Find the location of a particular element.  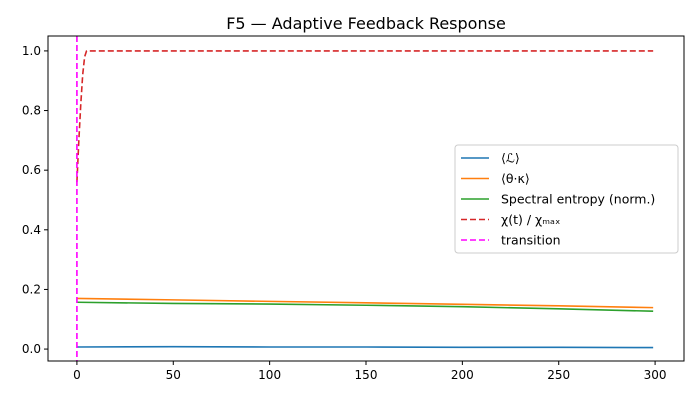

legend-label: ⟨θ·κ⟩ is located at coordinates (515, 178).